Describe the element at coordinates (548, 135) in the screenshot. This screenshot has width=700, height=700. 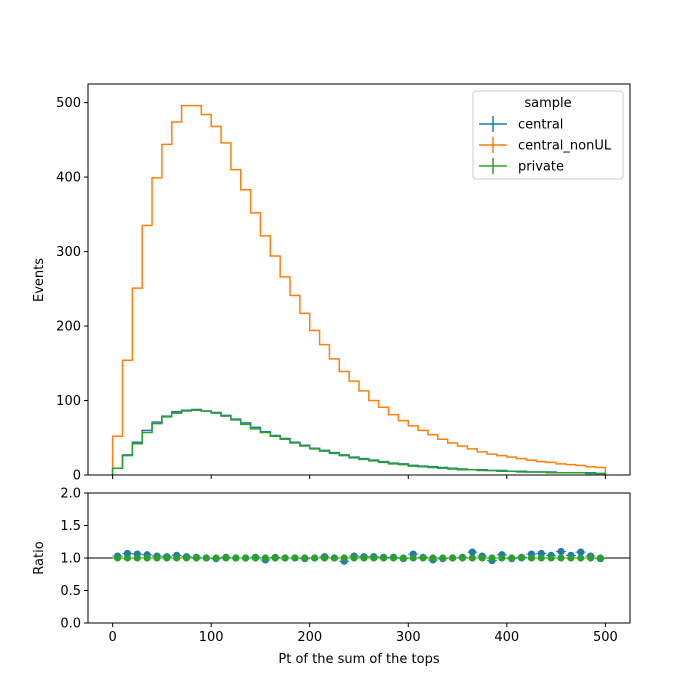
I see `legend-box` at that location.